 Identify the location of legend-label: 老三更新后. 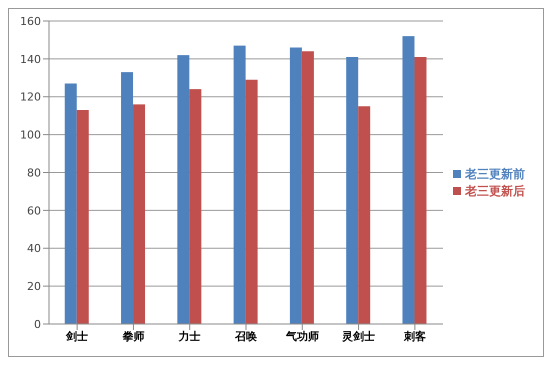
(495, 191).